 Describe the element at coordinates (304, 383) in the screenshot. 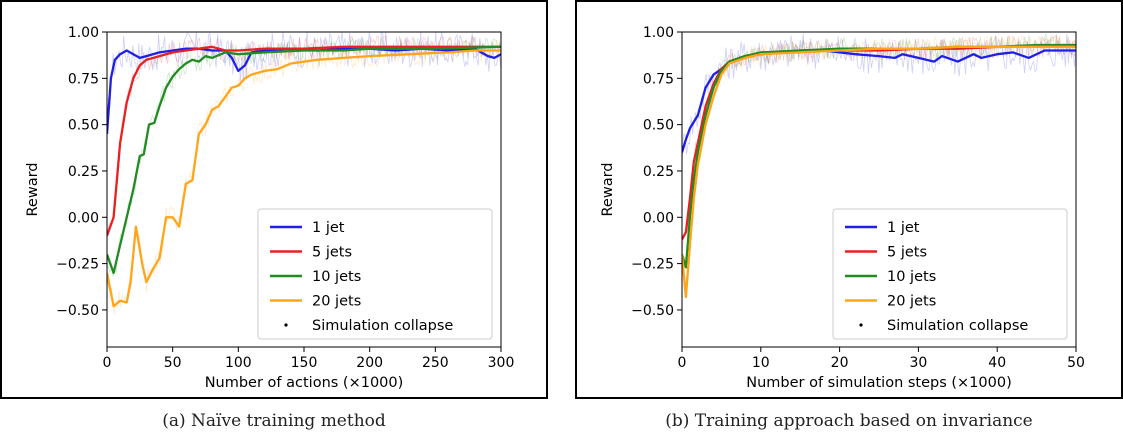

I see `x-axis-label: Number of actions (×1000)` at that location.